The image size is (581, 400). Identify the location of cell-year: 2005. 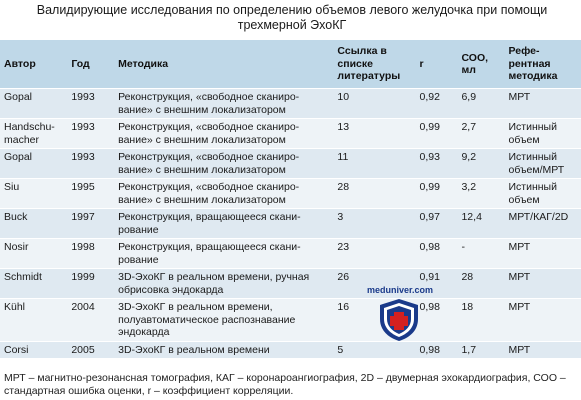
(91, 349).